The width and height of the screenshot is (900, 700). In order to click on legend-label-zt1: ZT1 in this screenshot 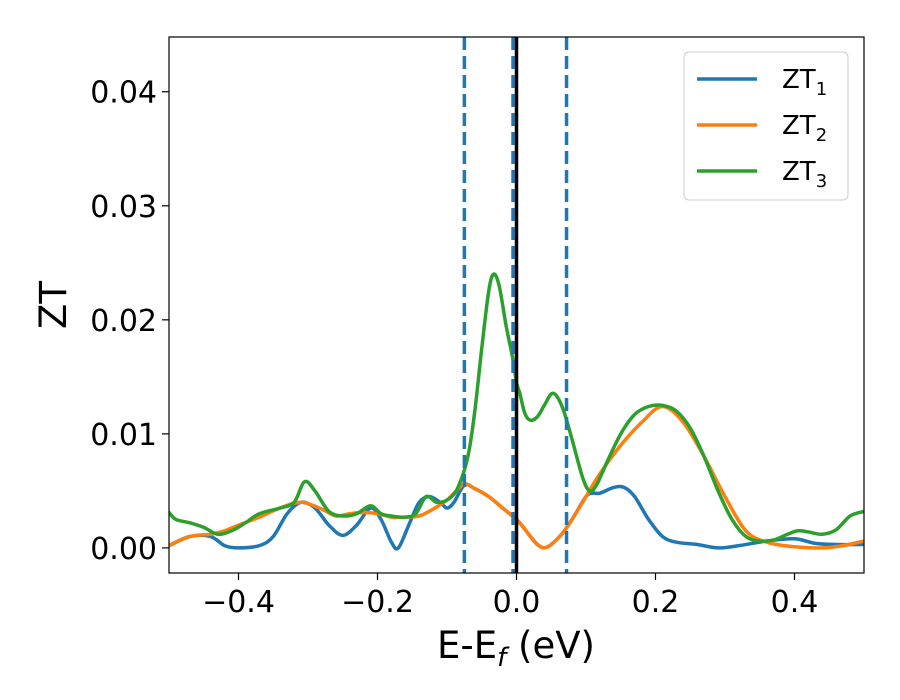, I will do `click(804, 82)`.